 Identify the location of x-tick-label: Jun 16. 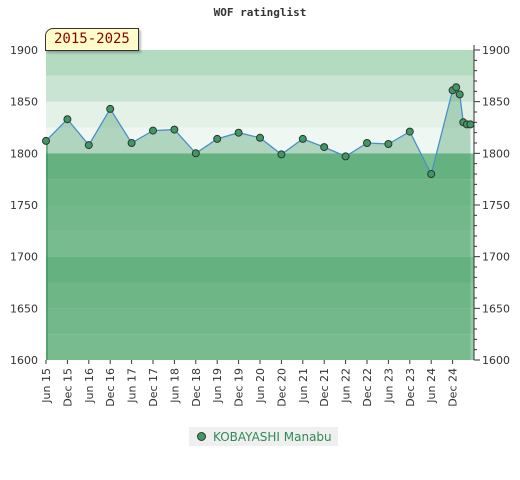
(89, 386).